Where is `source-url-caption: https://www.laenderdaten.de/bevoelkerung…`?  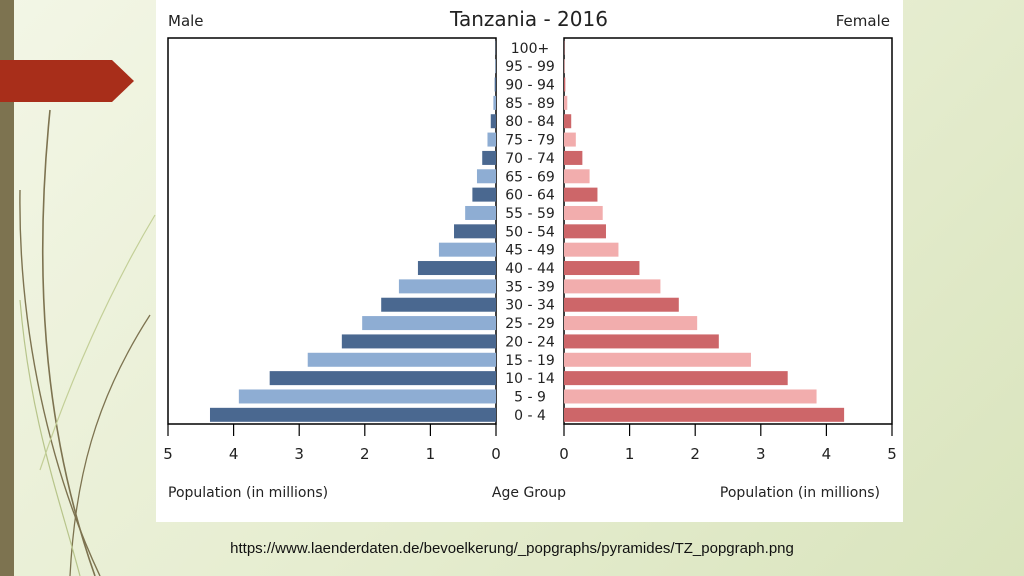
source-url-caption: https://www.laenderdaten.de/bevoelkerung… is located at coordinates (512, 548).